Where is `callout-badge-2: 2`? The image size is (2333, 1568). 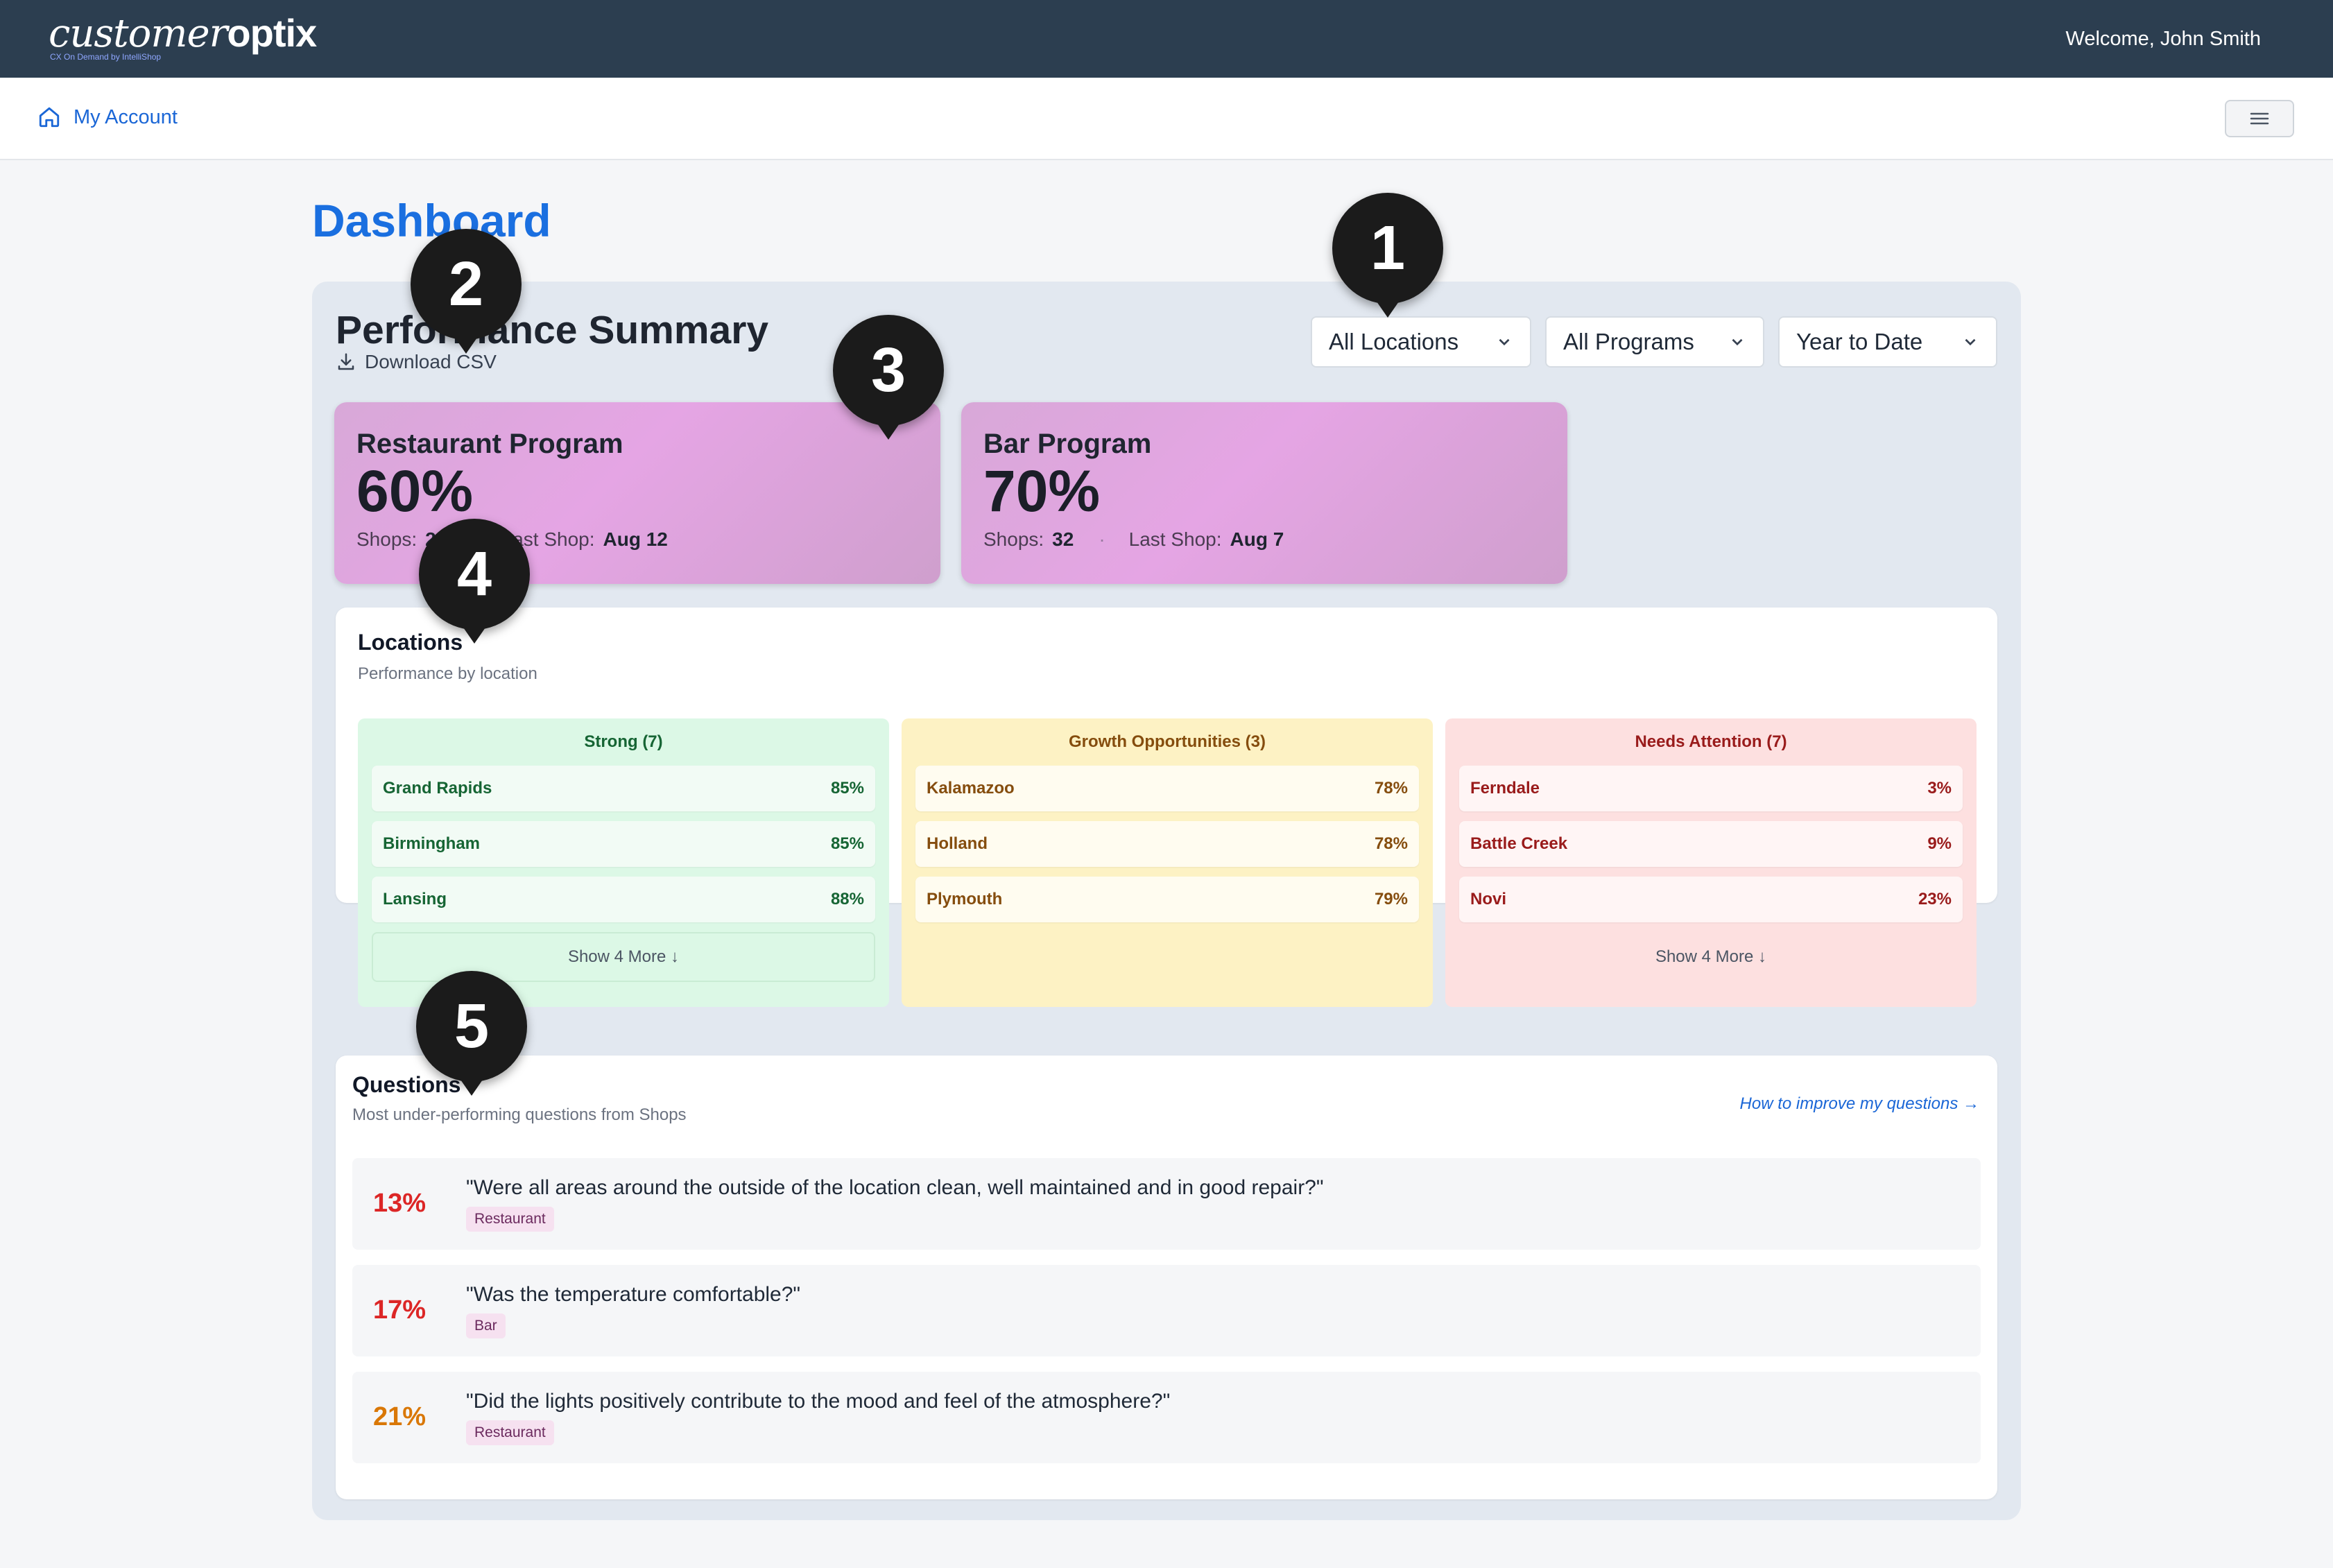
callout-badge-2: 2 is located at coordinates (466, 292).